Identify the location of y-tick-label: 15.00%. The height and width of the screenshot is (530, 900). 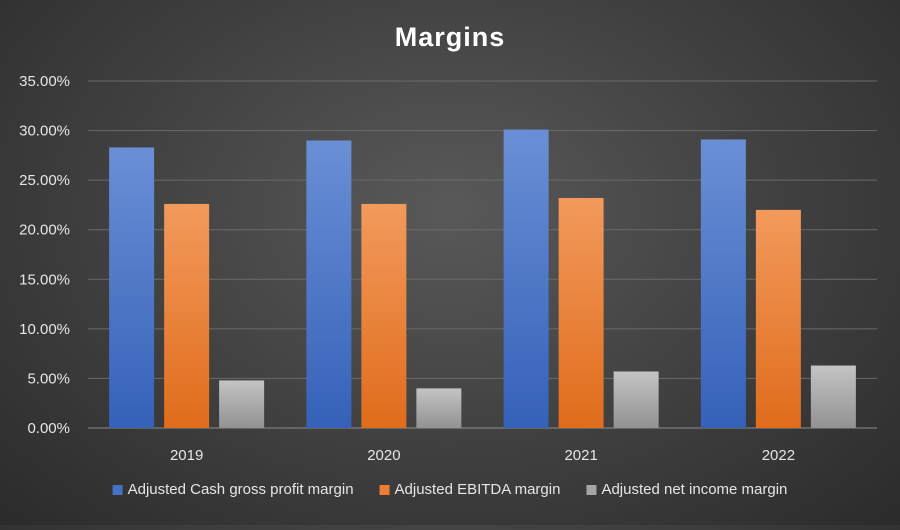
(44, 279).